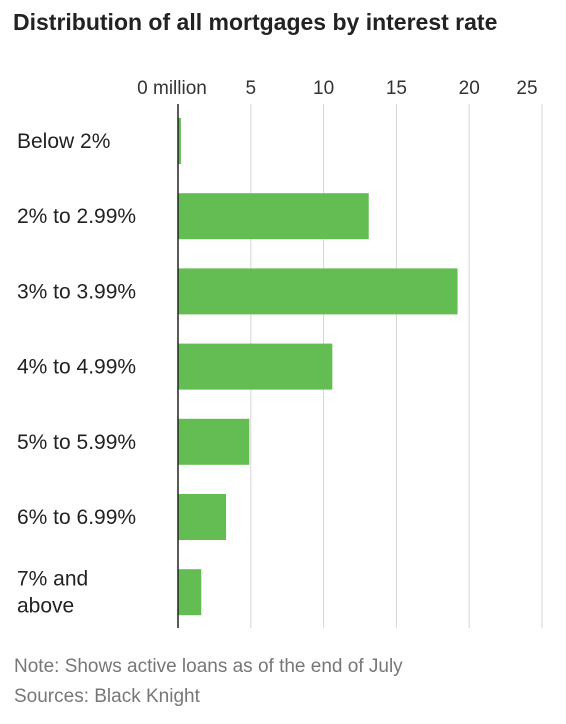  Describe the element at coordinates (526, 88) in the screenshot. I see `x-tick-label-25: 25` at that location.